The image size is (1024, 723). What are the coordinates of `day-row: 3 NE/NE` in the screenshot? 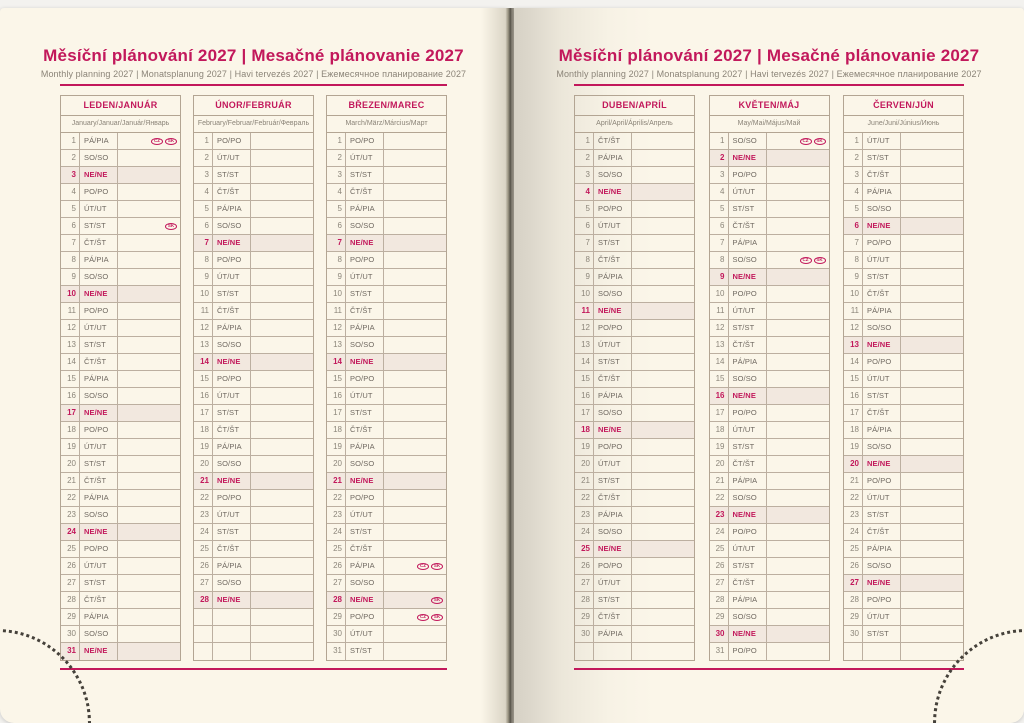 It's located at (120, 175).